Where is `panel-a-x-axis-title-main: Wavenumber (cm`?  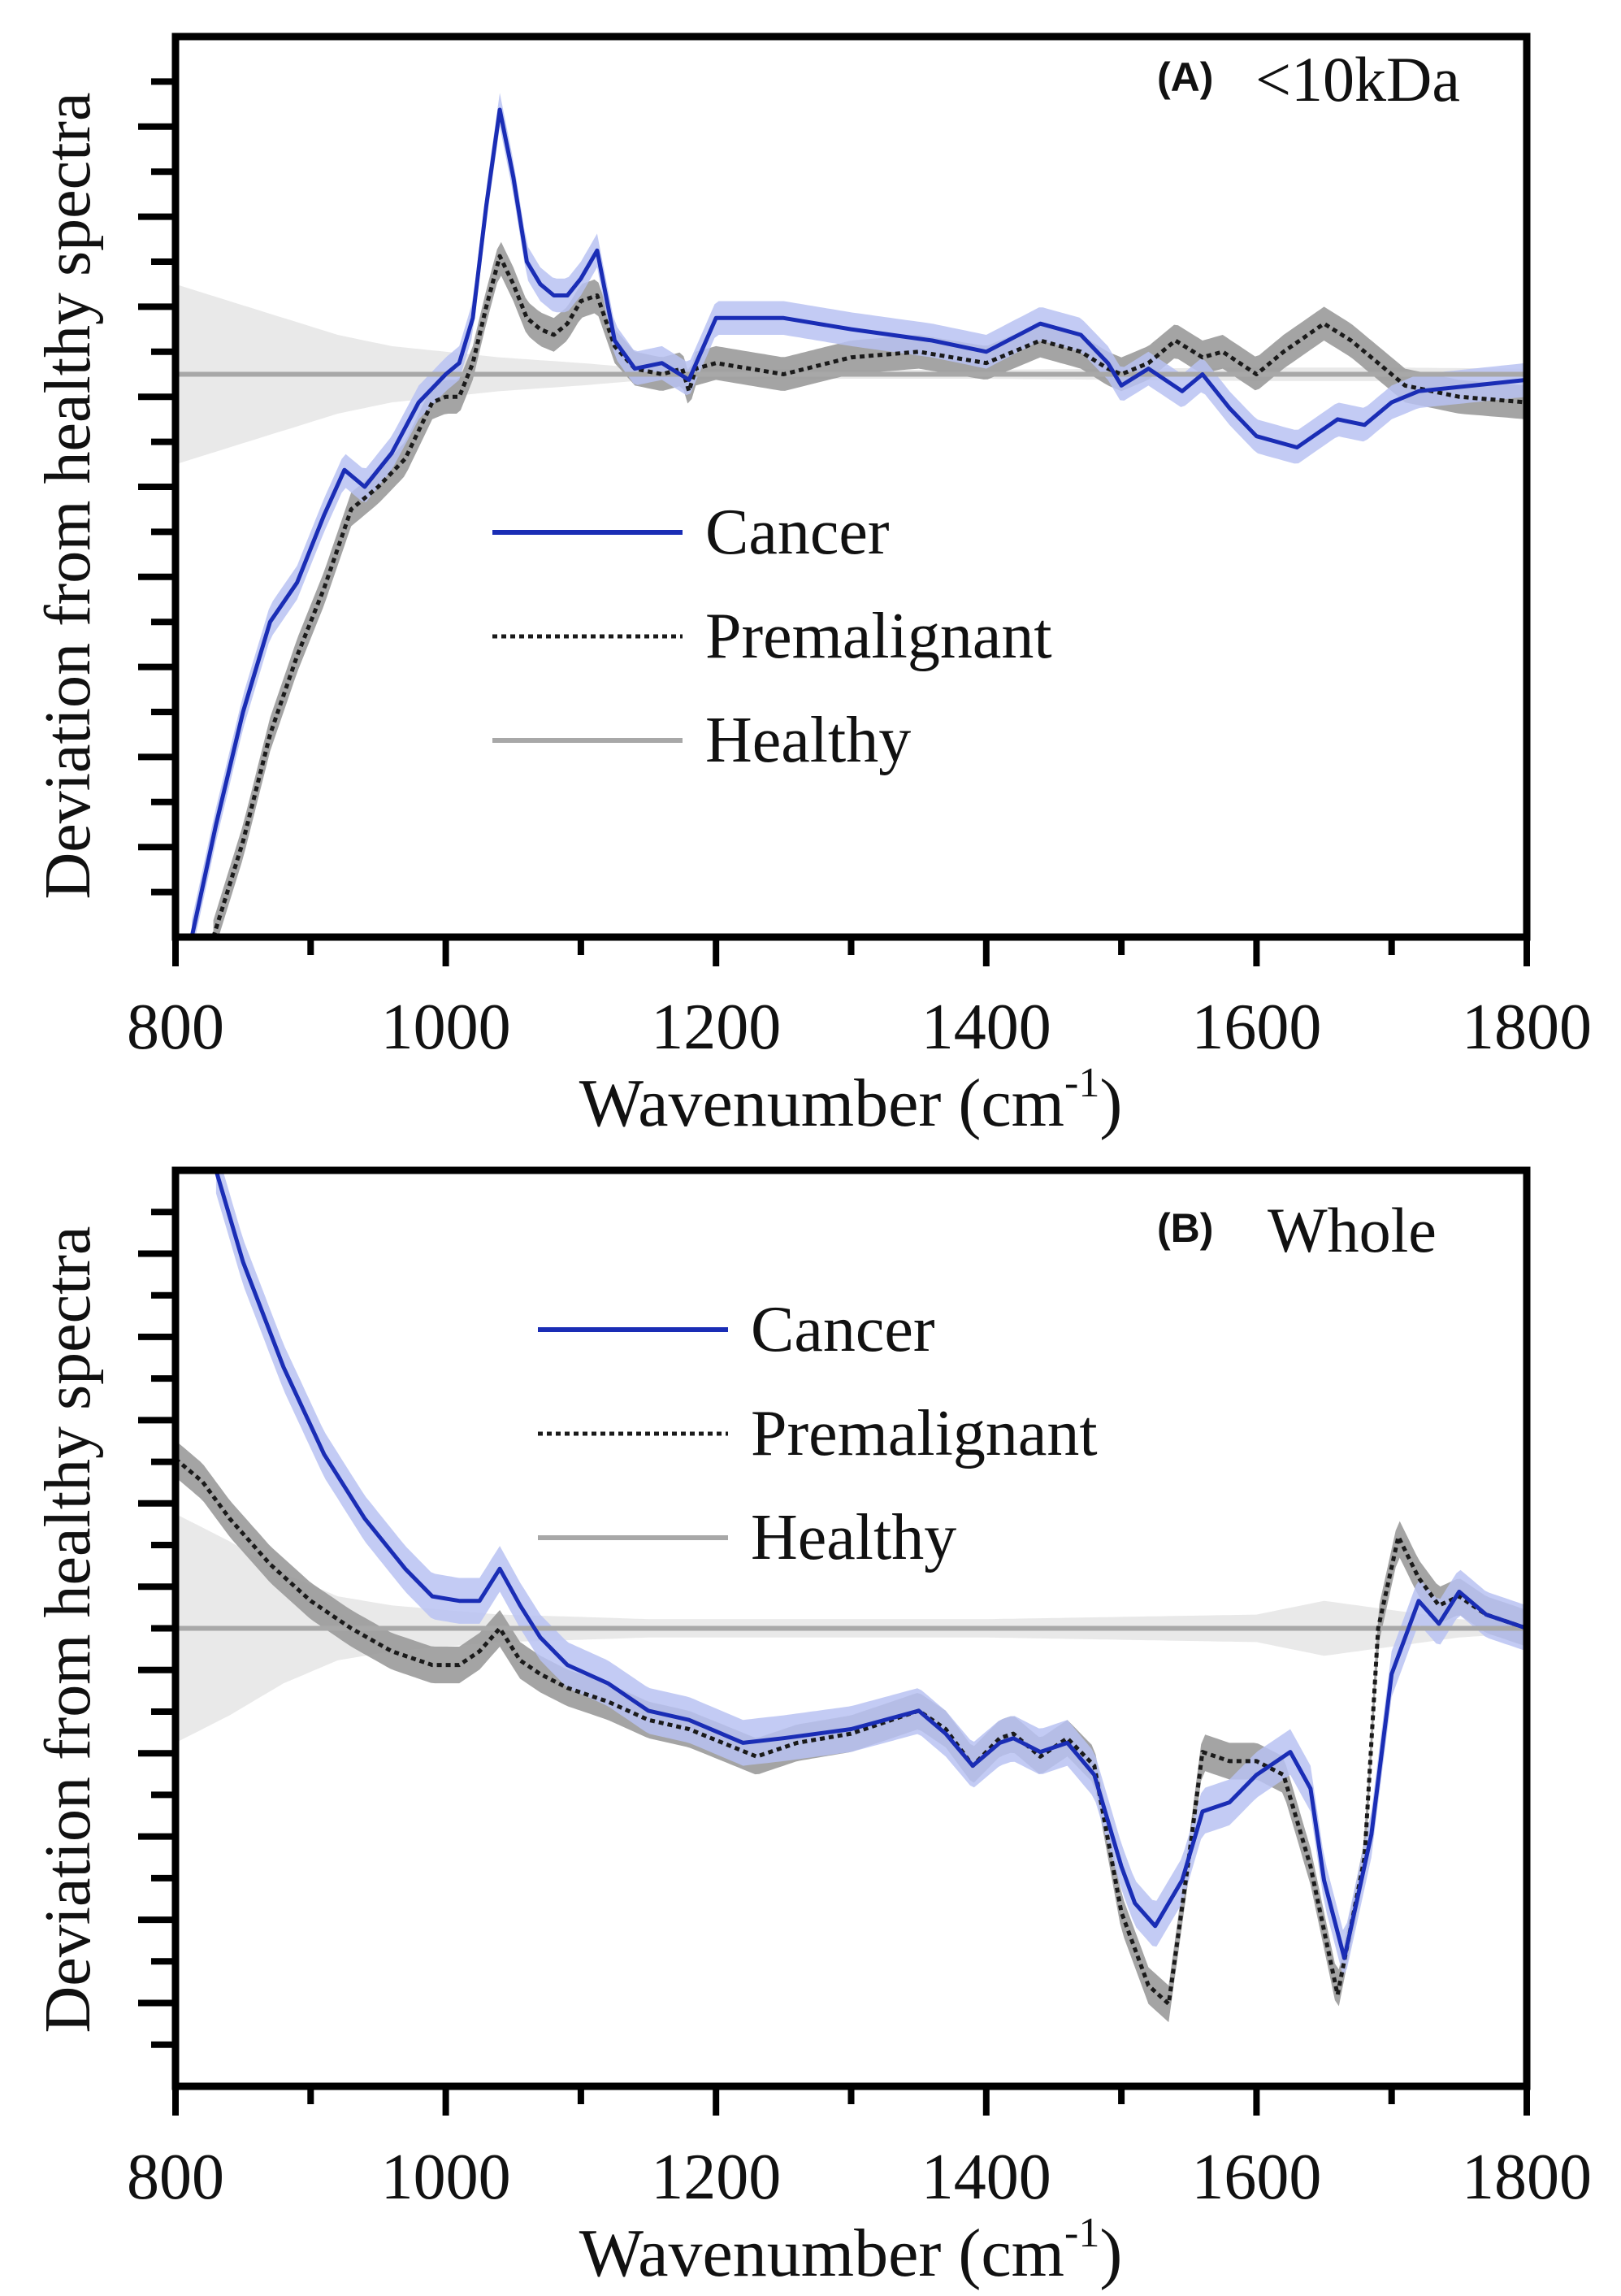 panel-a-x-axis-title-main: Wavenumber (cm is located at coordinates (821, 1103).